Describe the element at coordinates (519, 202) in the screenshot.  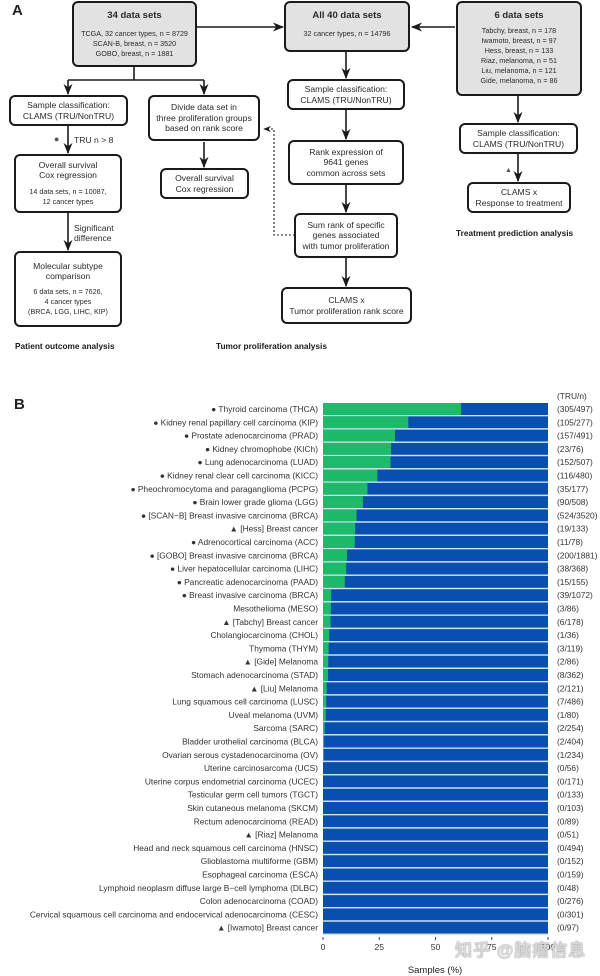
I see `box-text: Response to treatment` at that location.